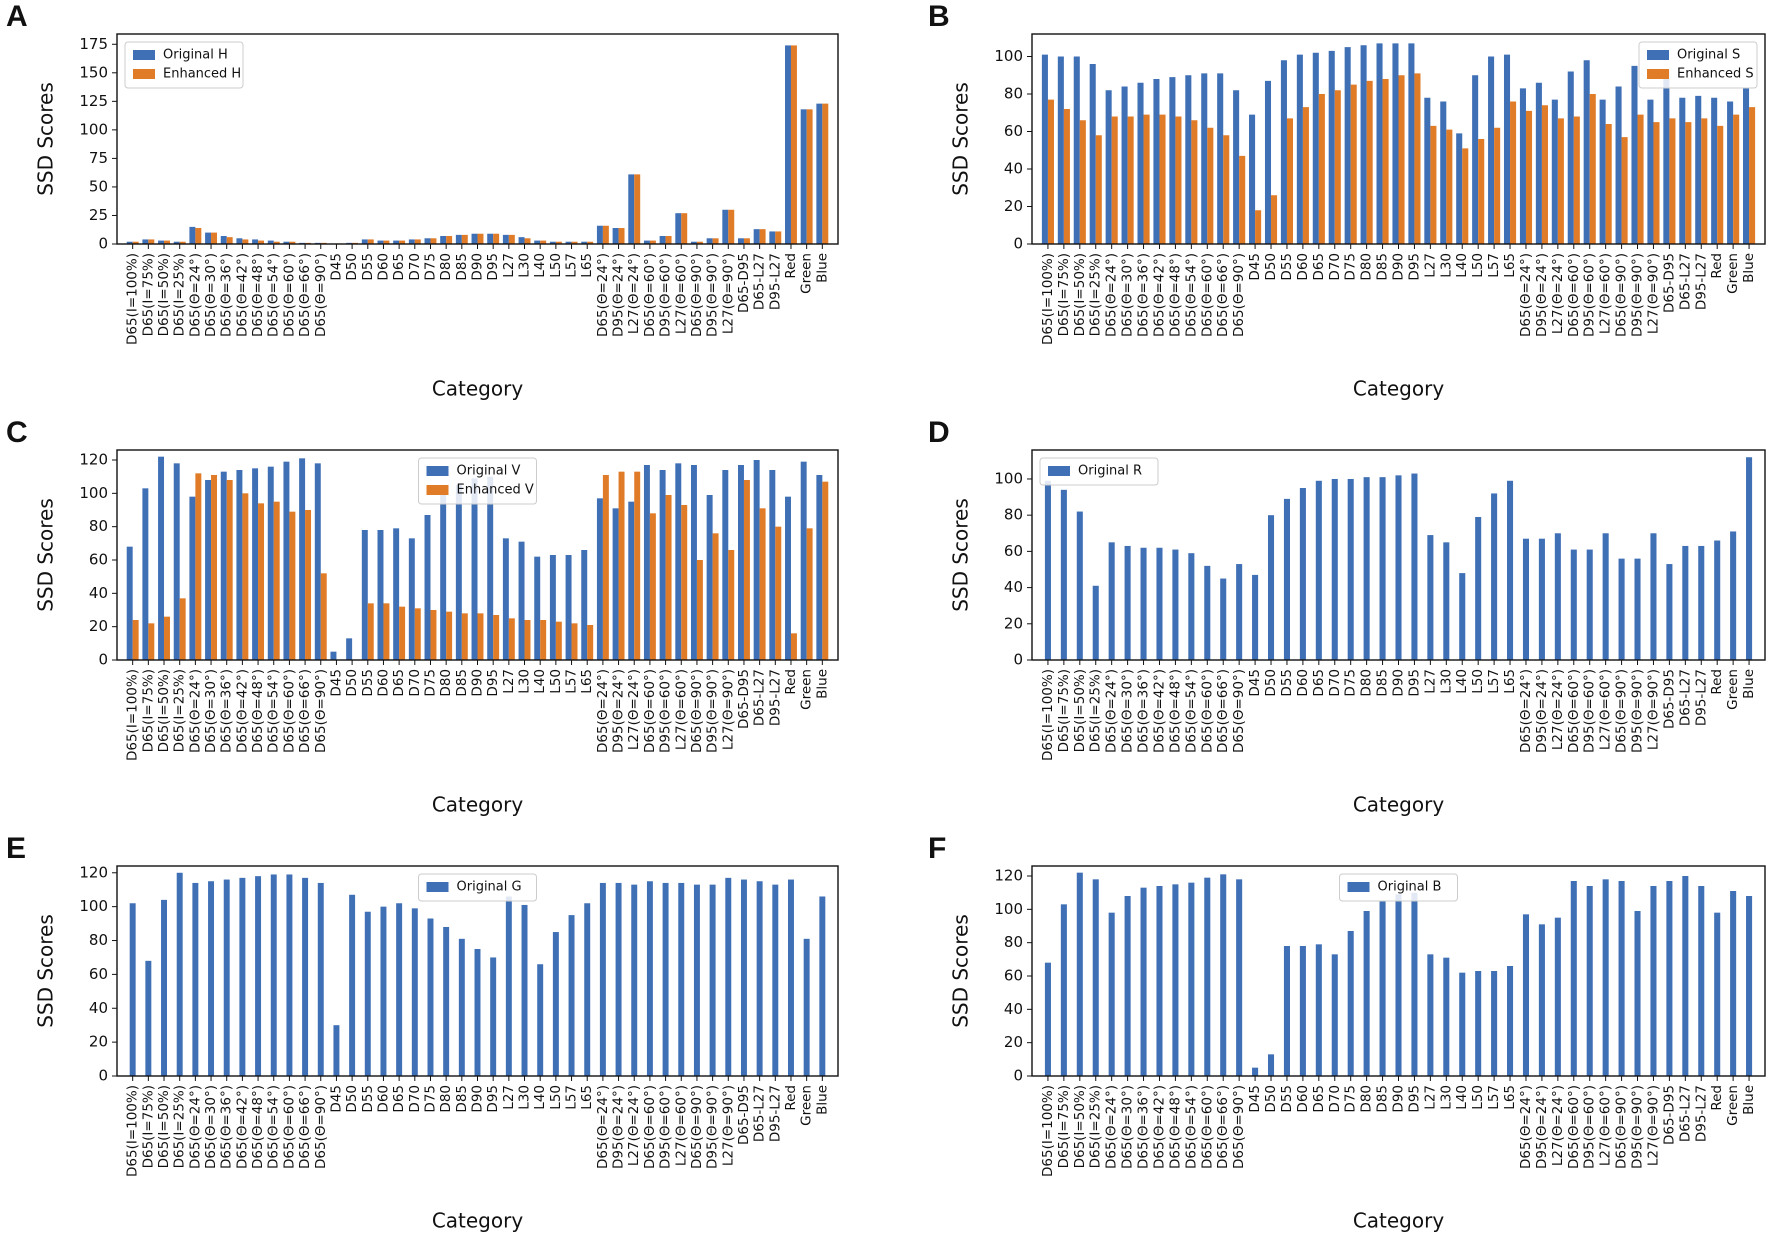 This screenshot has width=1772, height=1234. I want to click on legend-label: Original S, so click(1708, 55).